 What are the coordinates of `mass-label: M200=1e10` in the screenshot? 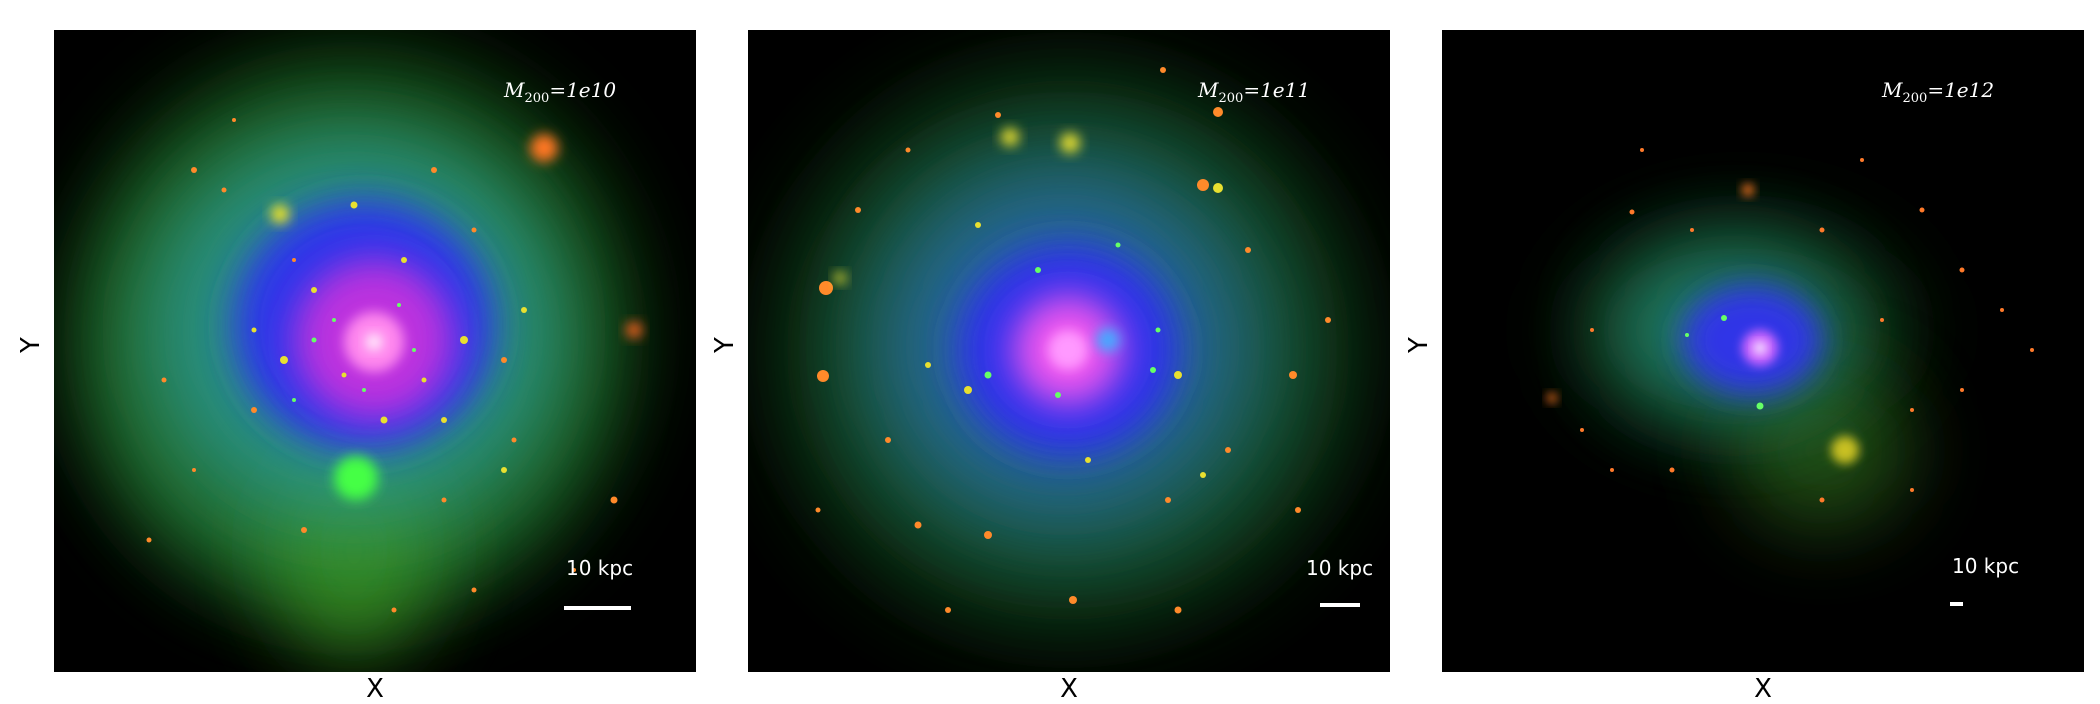 It's located at (560, 92).